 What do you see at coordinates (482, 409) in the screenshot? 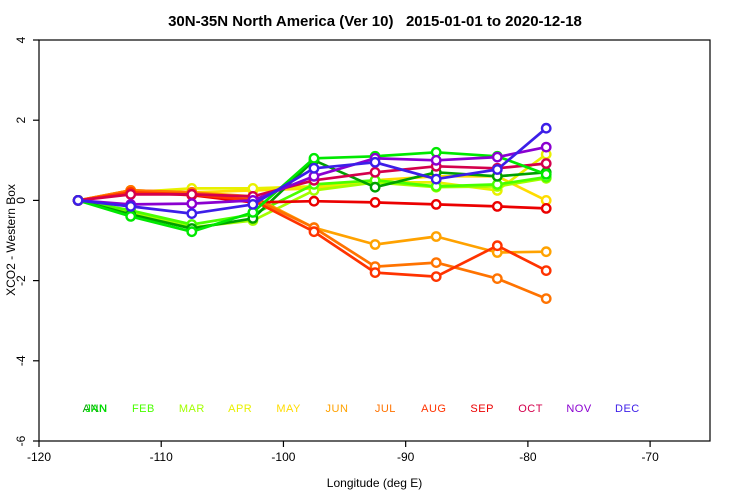
I see `legend-item-sep: SEP` at bounding box center [482, 409].